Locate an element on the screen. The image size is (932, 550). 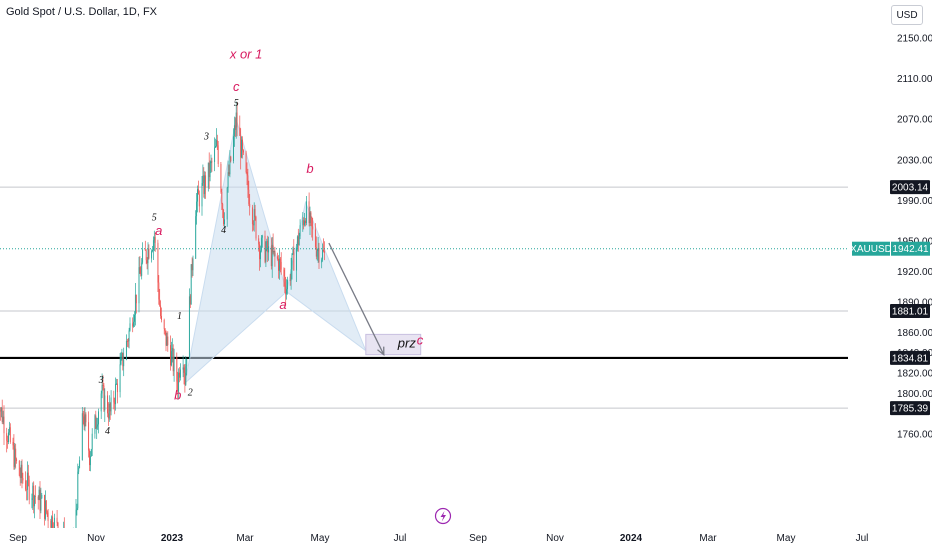
time-tick-label: May is located at coordinates (320, 538).